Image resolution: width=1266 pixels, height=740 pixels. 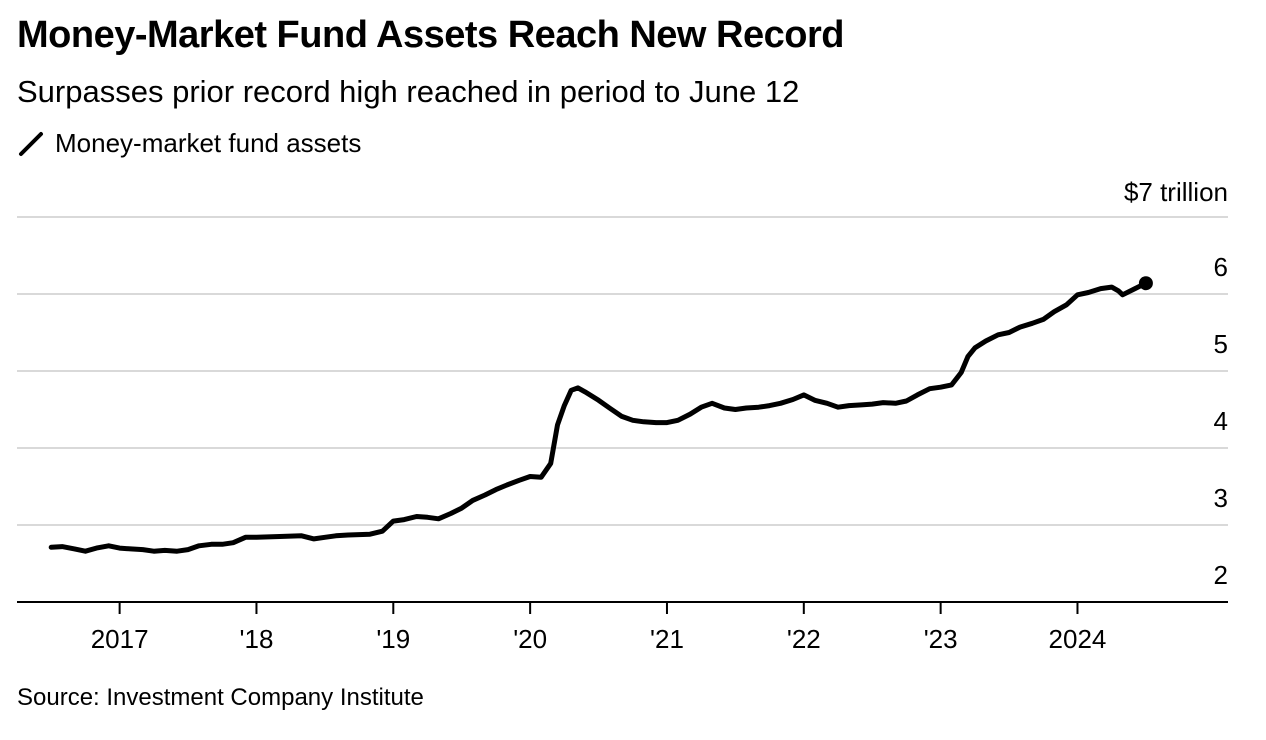 I want to click on y-tick-label: 5, so click(x=1221, y=344).